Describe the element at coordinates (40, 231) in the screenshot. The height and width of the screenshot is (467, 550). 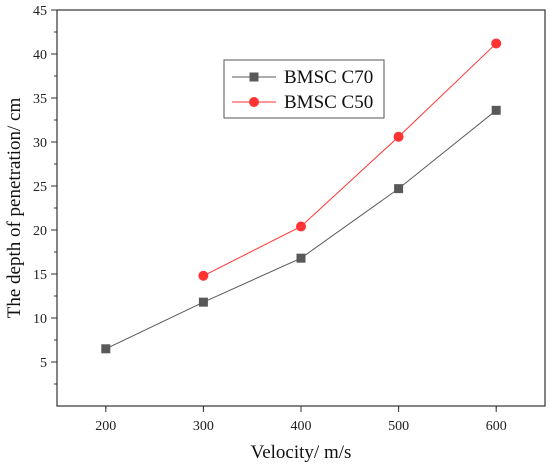
I see `y-tick-label: 20` at that location.